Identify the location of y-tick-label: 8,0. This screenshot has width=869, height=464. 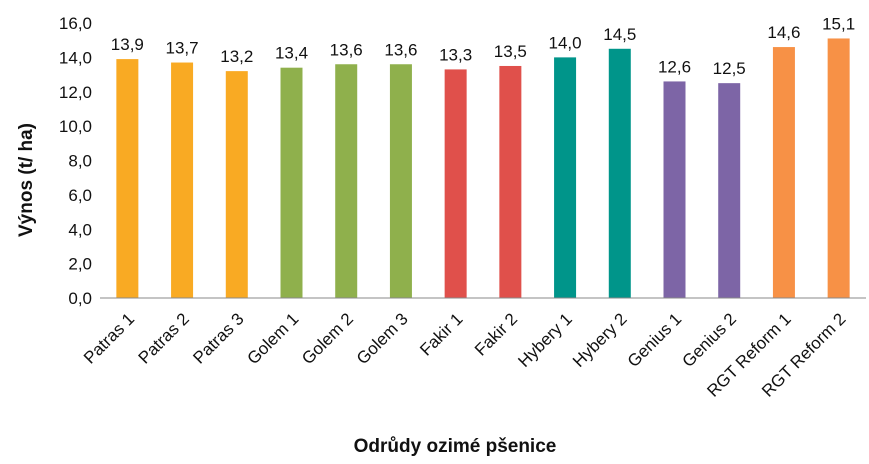
(80, 161).